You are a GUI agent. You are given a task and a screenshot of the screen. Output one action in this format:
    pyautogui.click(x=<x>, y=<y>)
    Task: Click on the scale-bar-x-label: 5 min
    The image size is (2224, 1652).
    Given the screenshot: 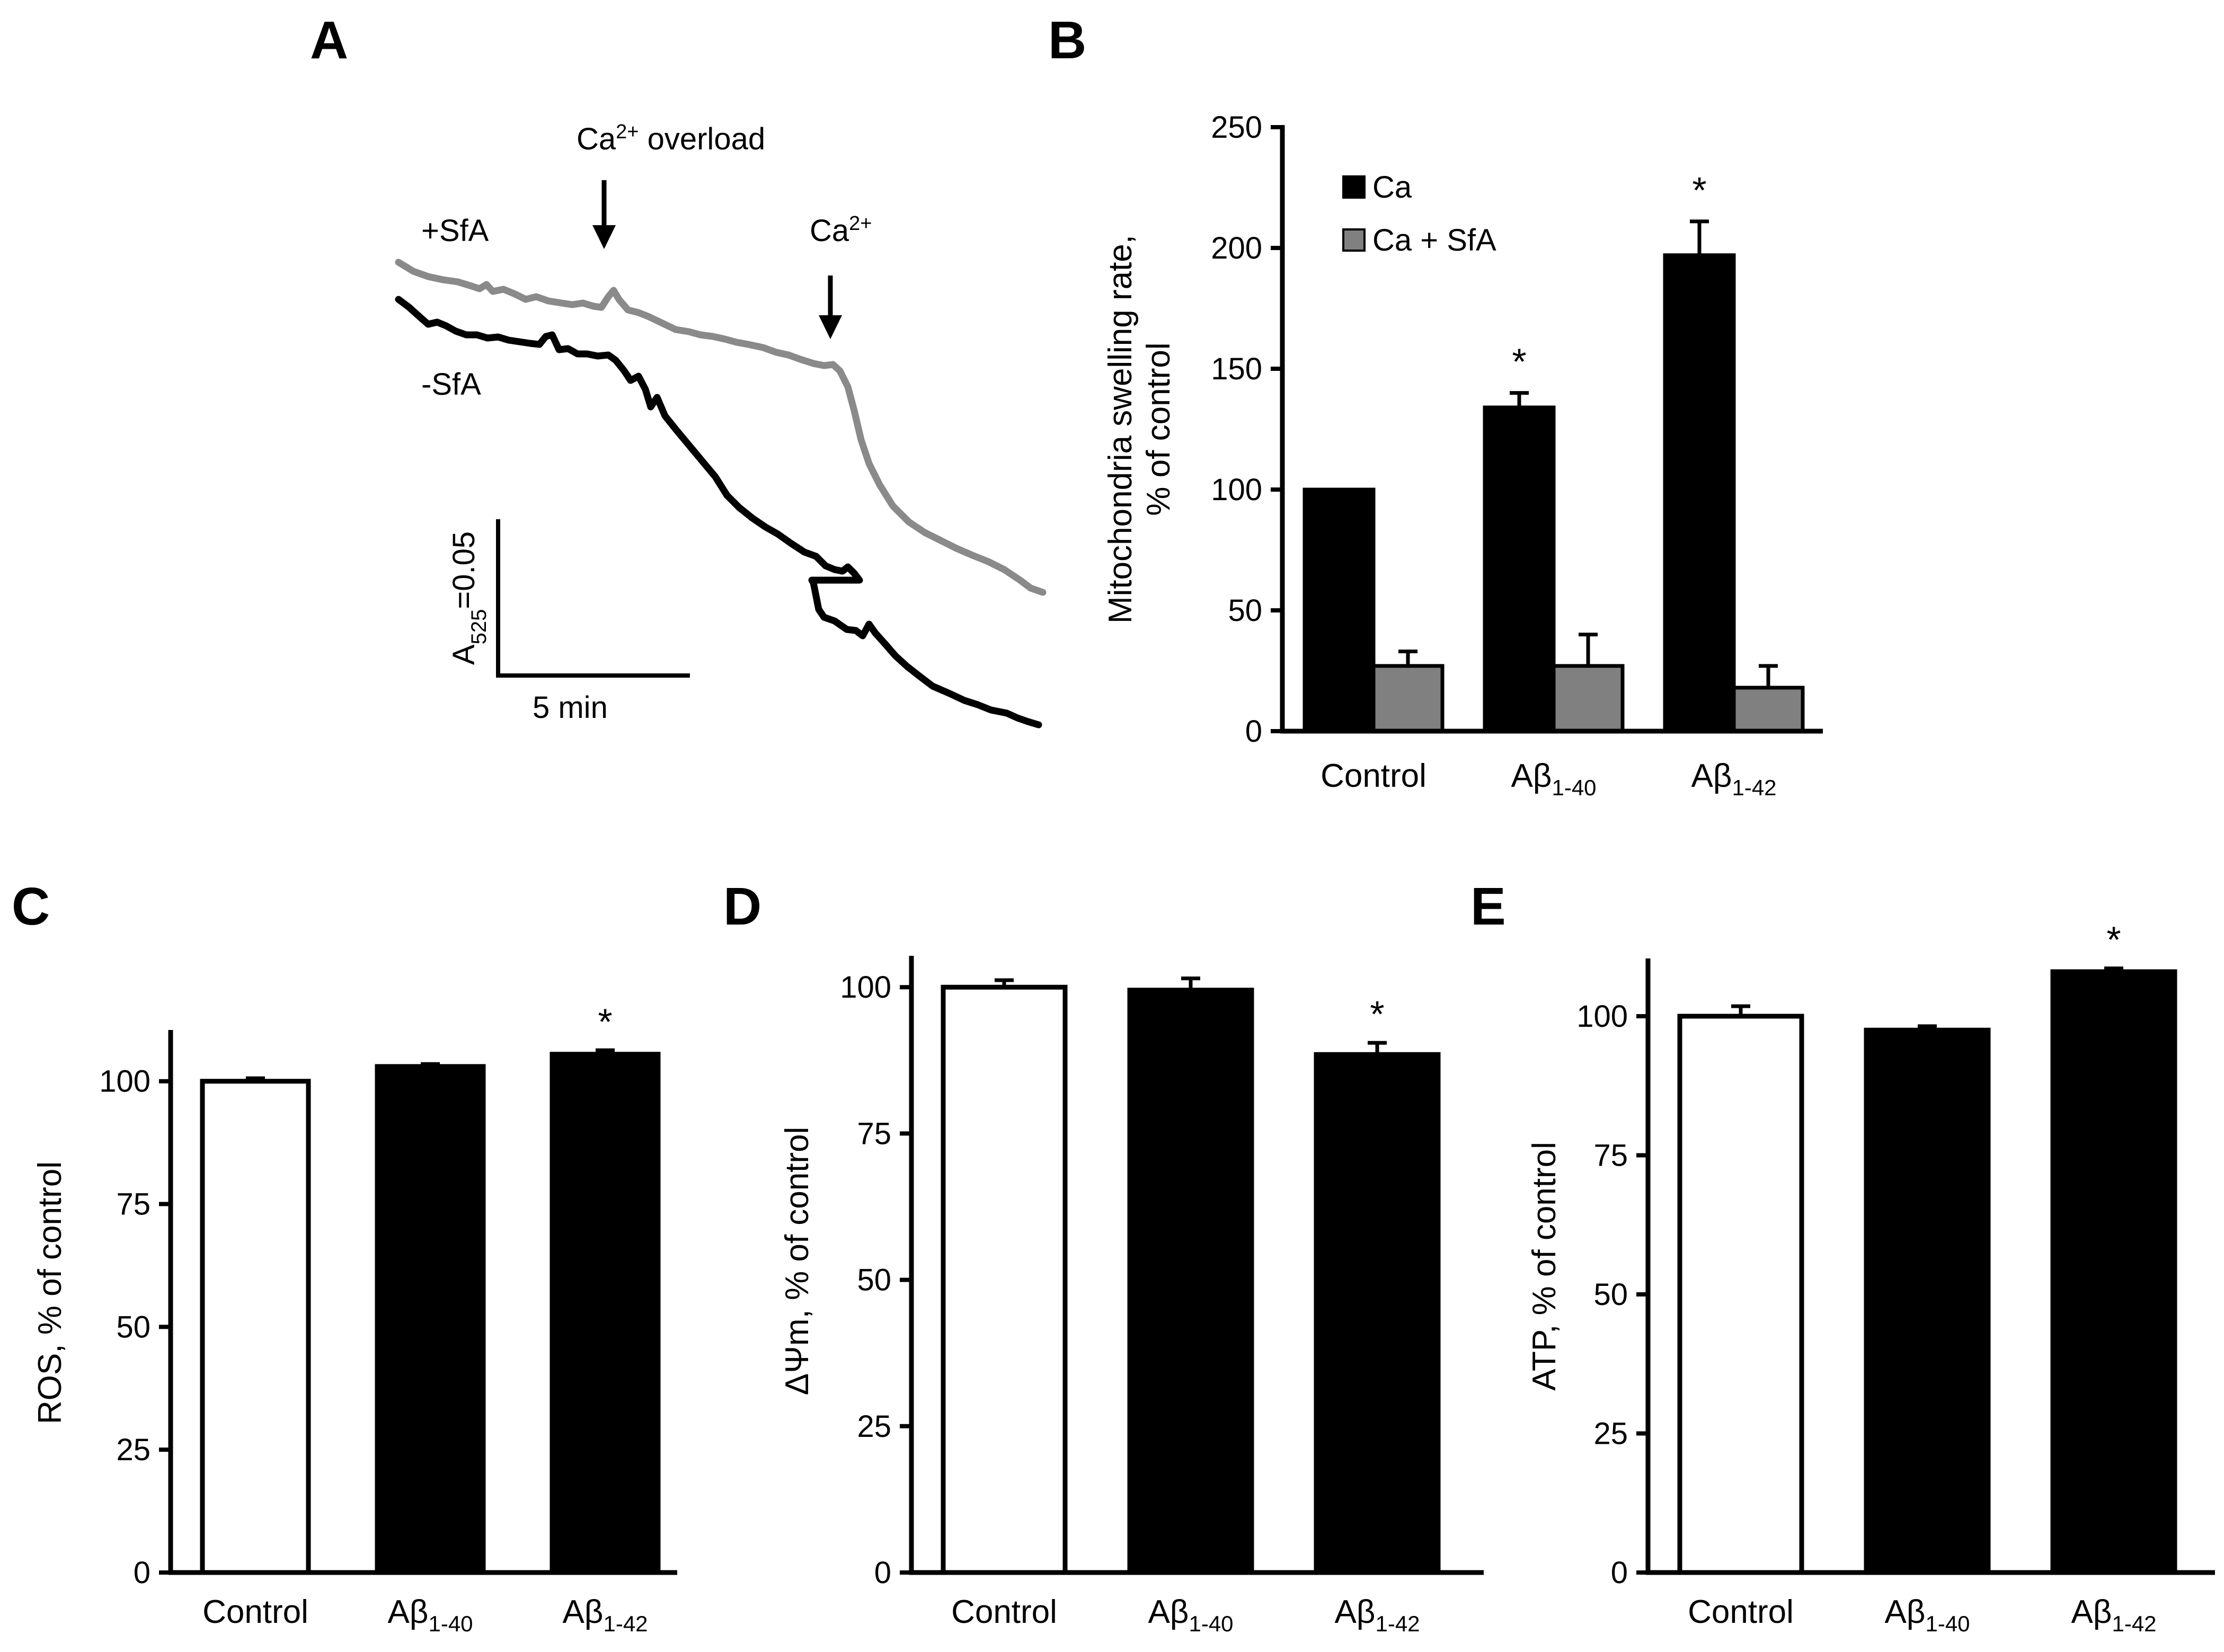 What is the action you would take?
    pyautogui.click(x=571, y=707)
    